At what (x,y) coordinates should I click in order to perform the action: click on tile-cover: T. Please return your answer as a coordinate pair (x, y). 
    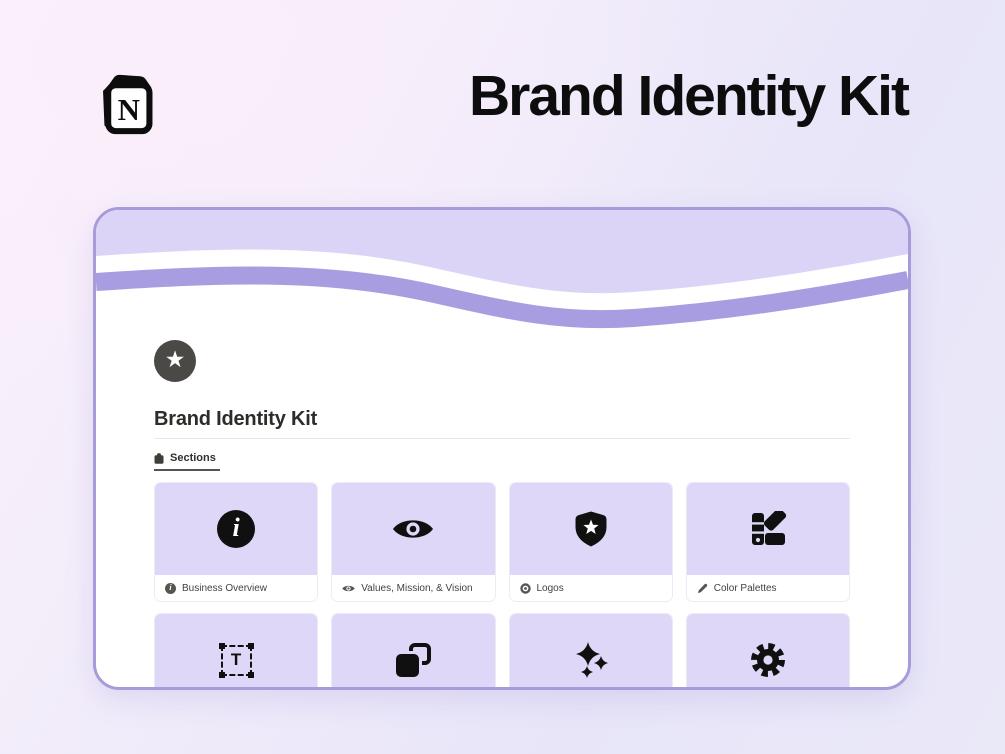
    Looking at the image, I should click on (236, 650).